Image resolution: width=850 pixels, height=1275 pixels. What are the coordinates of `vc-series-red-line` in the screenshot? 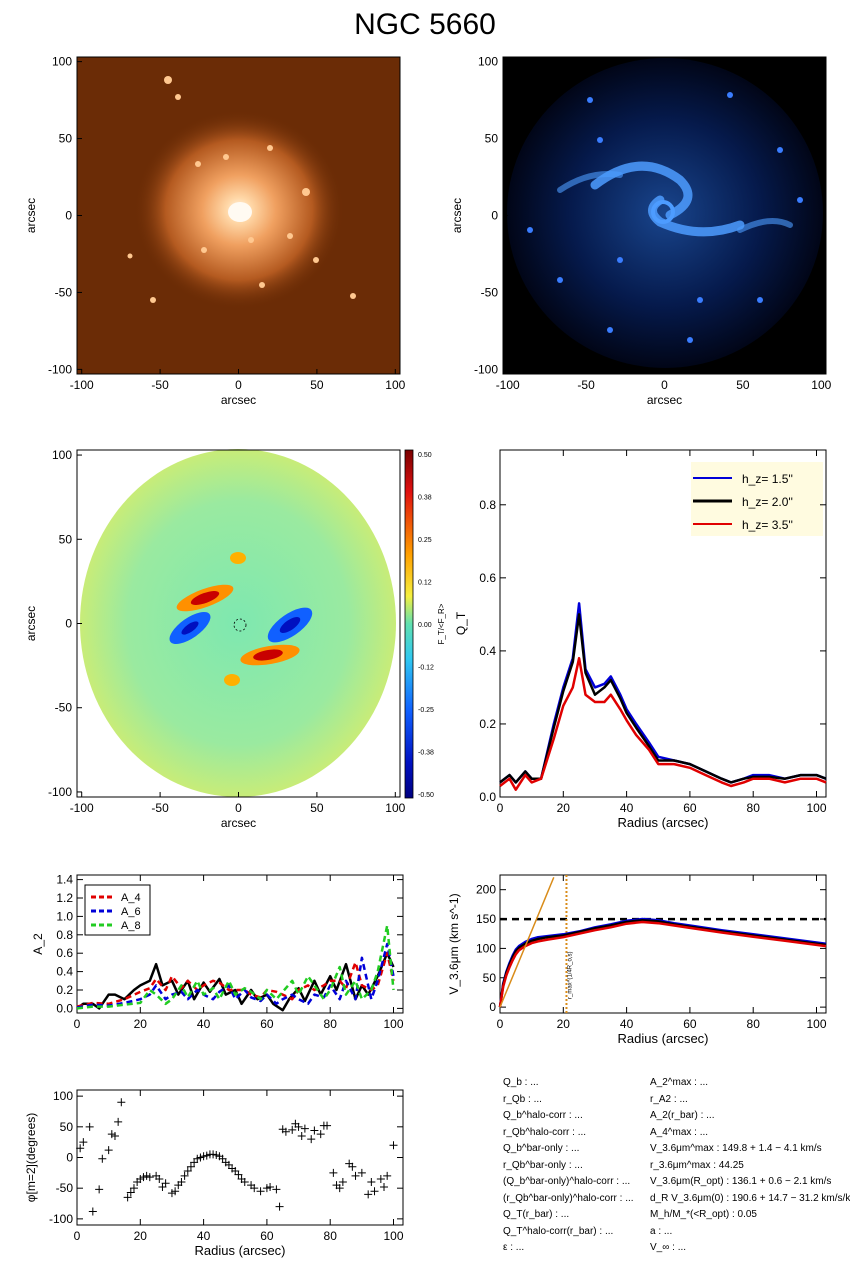 It's located at (662, 964).